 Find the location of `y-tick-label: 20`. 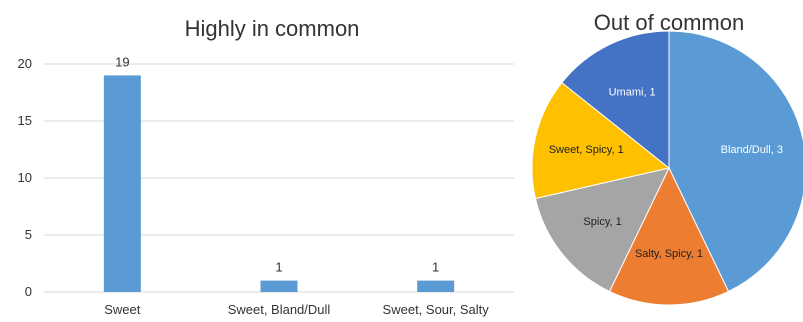

y-tick-label: 20 is located at coordinates (25, 63).